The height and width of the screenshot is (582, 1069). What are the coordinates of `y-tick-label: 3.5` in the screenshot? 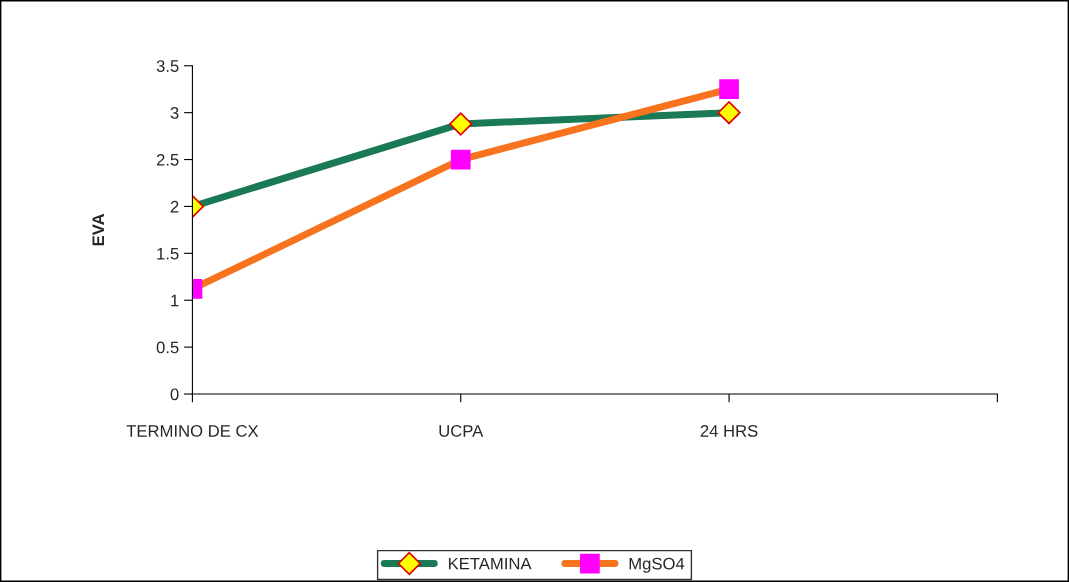 It's located at (167, 66).